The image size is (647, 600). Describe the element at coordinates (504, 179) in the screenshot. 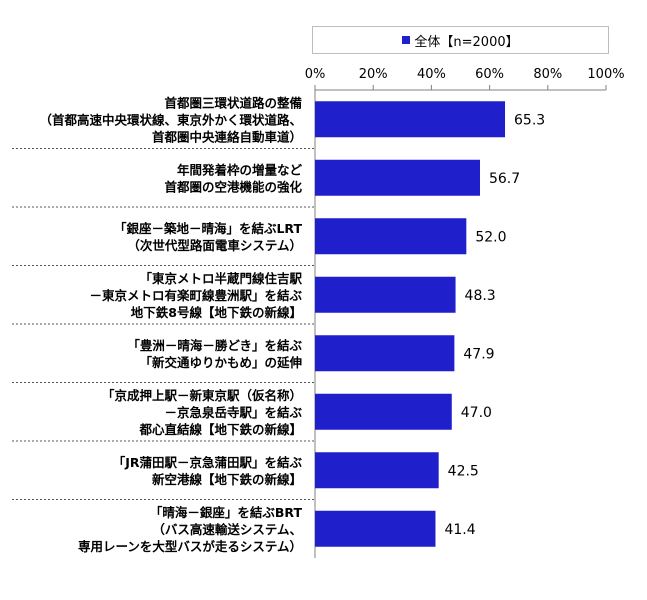

I see `value-label: 56.7` at that location.